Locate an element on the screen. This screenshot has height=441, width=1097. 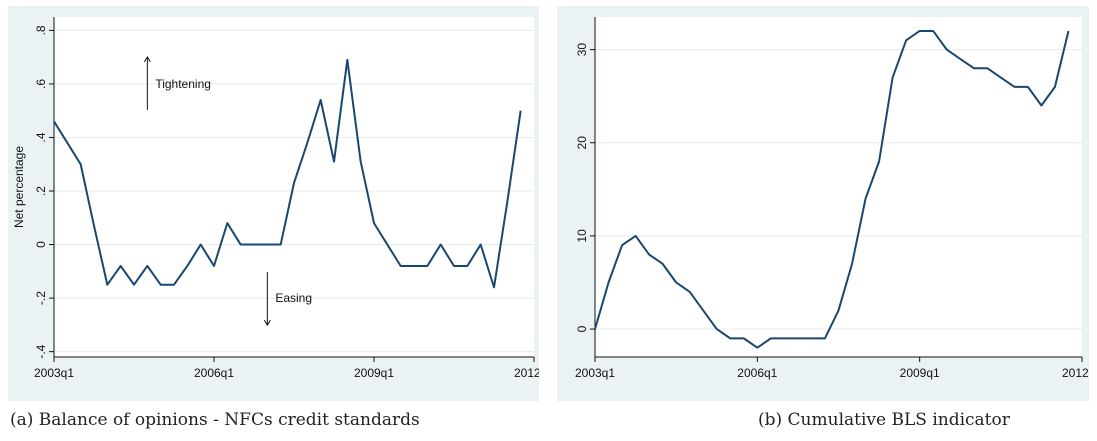
y-tick-label: -.4 is located at coordinates (41, 351).